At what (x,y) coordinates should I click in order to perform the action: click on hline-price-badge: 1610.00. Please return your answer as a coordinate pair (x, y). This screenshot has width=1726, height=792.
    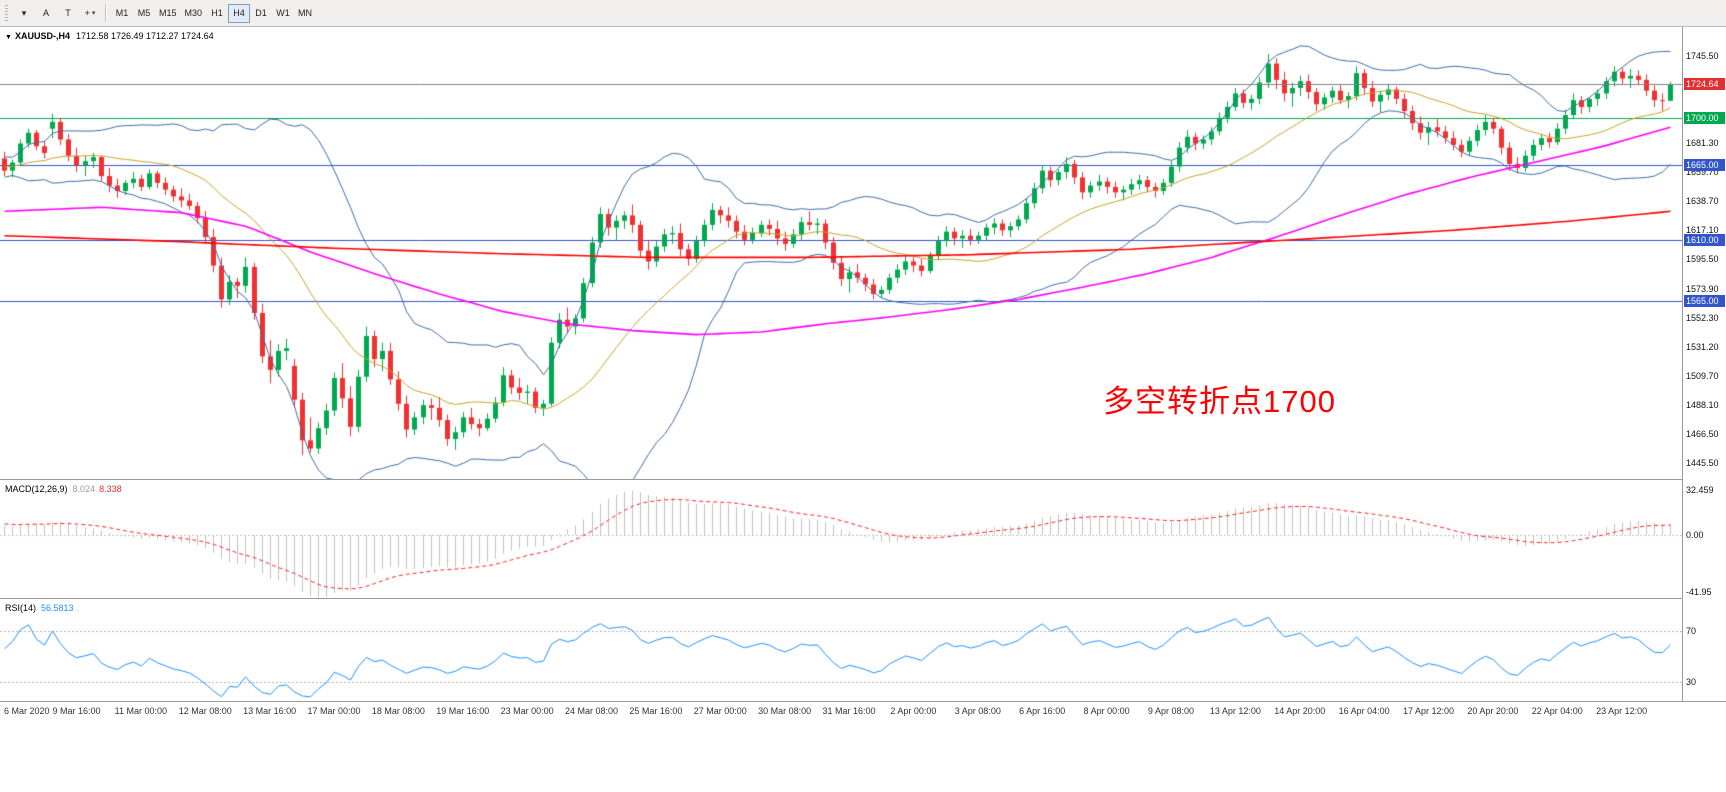
    Looking at the image, I should click on (1704, 239).